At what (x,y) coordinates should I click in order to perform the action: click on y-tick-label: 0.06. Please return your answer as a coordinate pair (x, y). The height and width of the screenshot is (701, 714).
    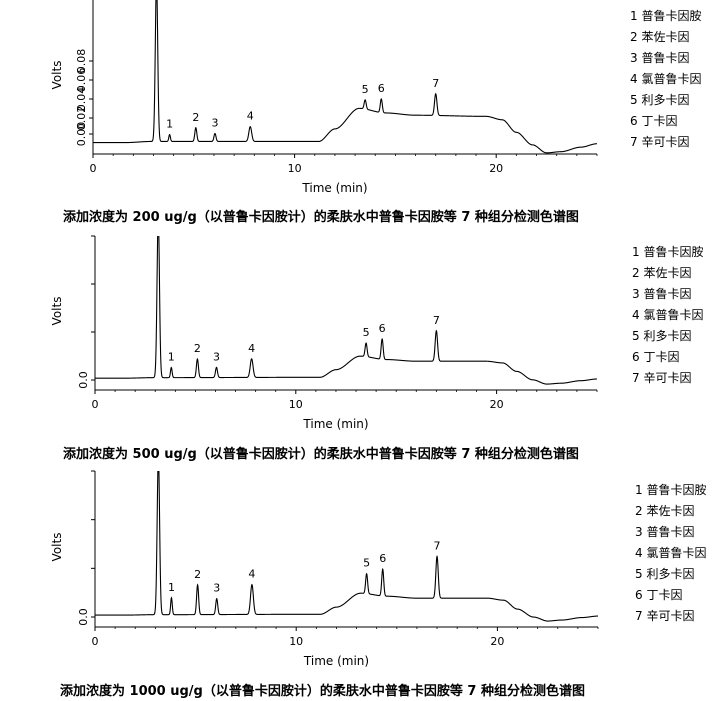
    Looking at the image, I should click on (81, 80).